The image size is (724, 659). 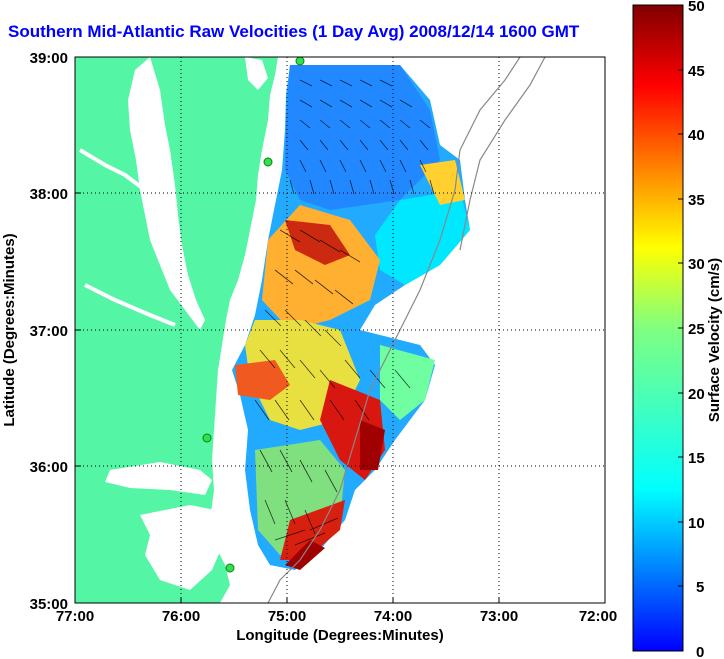 What do you see at coordinates (502, 154) in the screenshot?
I see `bathymetry-contour` at bounding box center [502, 154].